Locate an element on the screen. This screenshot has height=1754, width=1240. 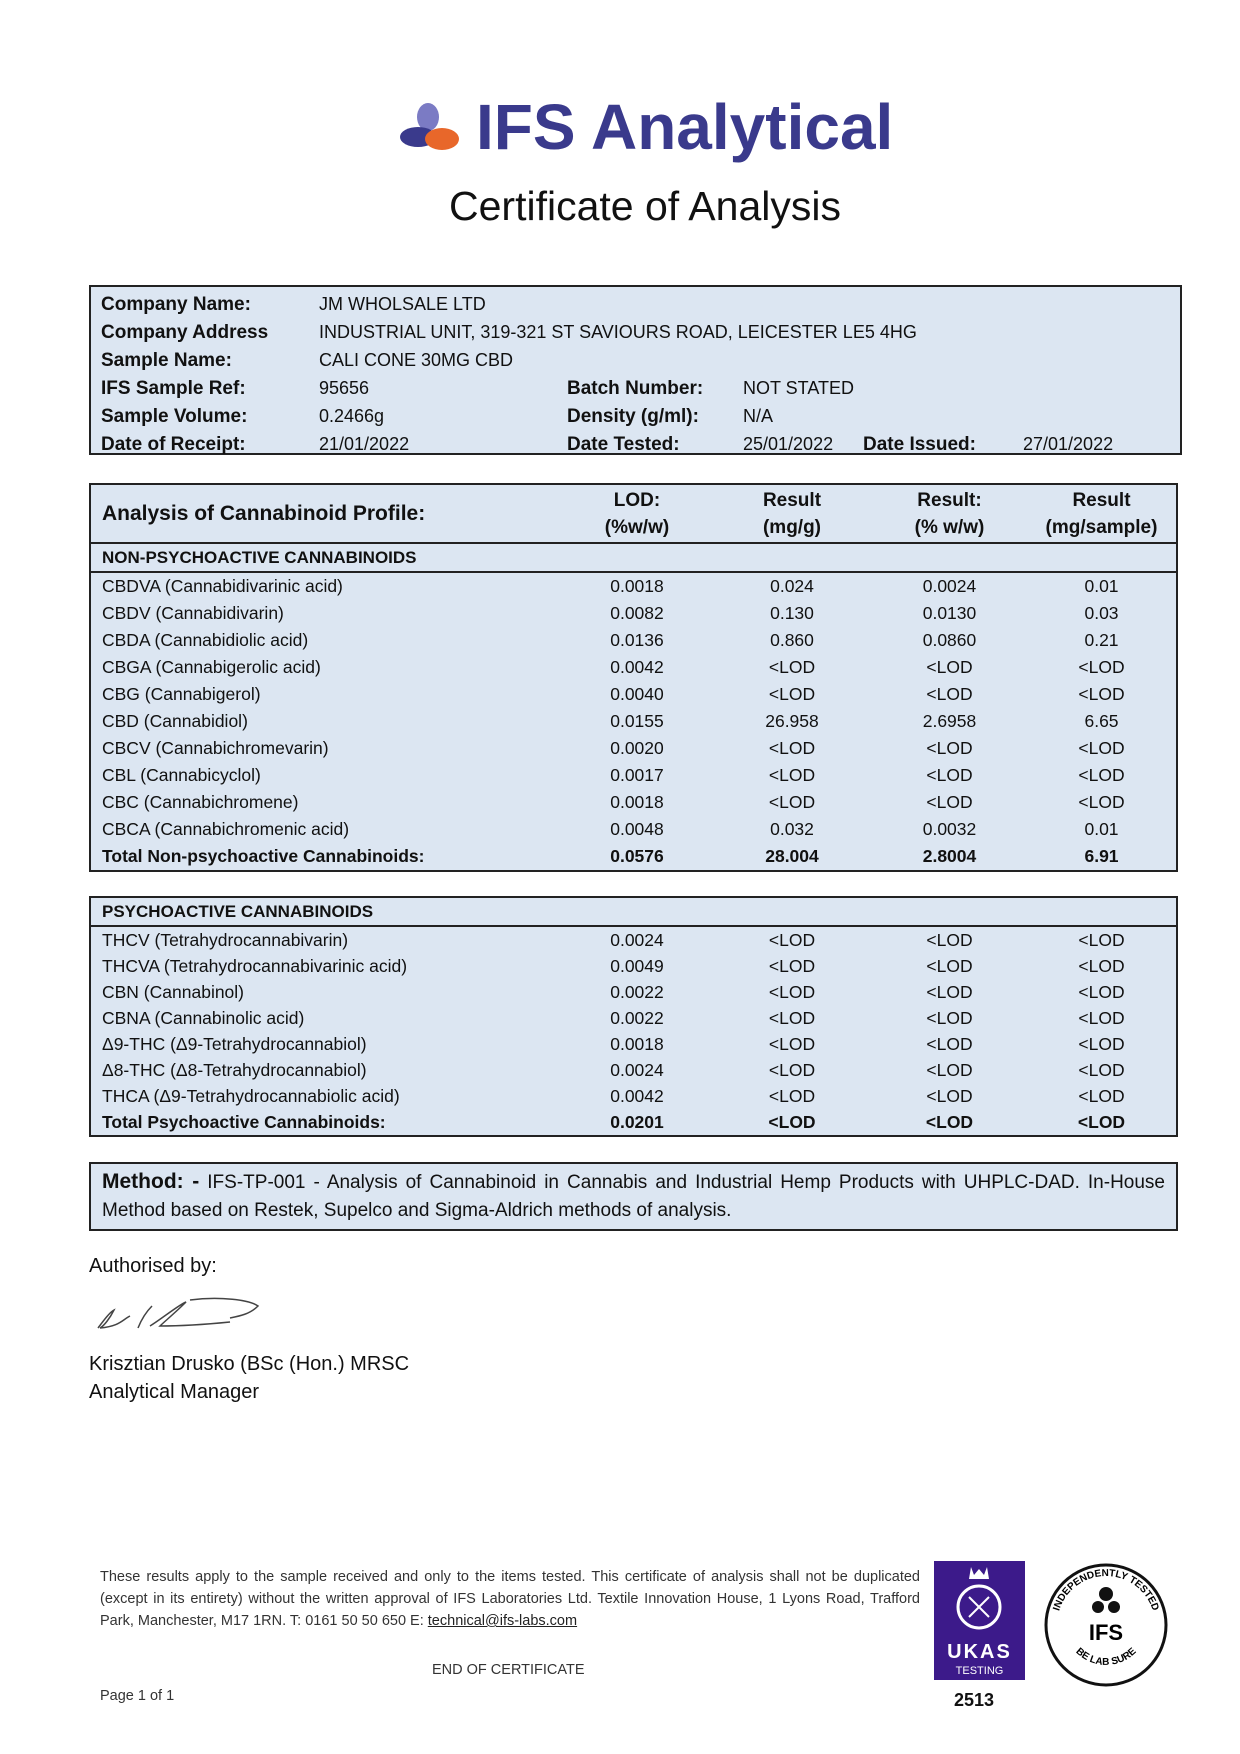
lod-value: 0.0018 is located at coordinates (637, 1043).